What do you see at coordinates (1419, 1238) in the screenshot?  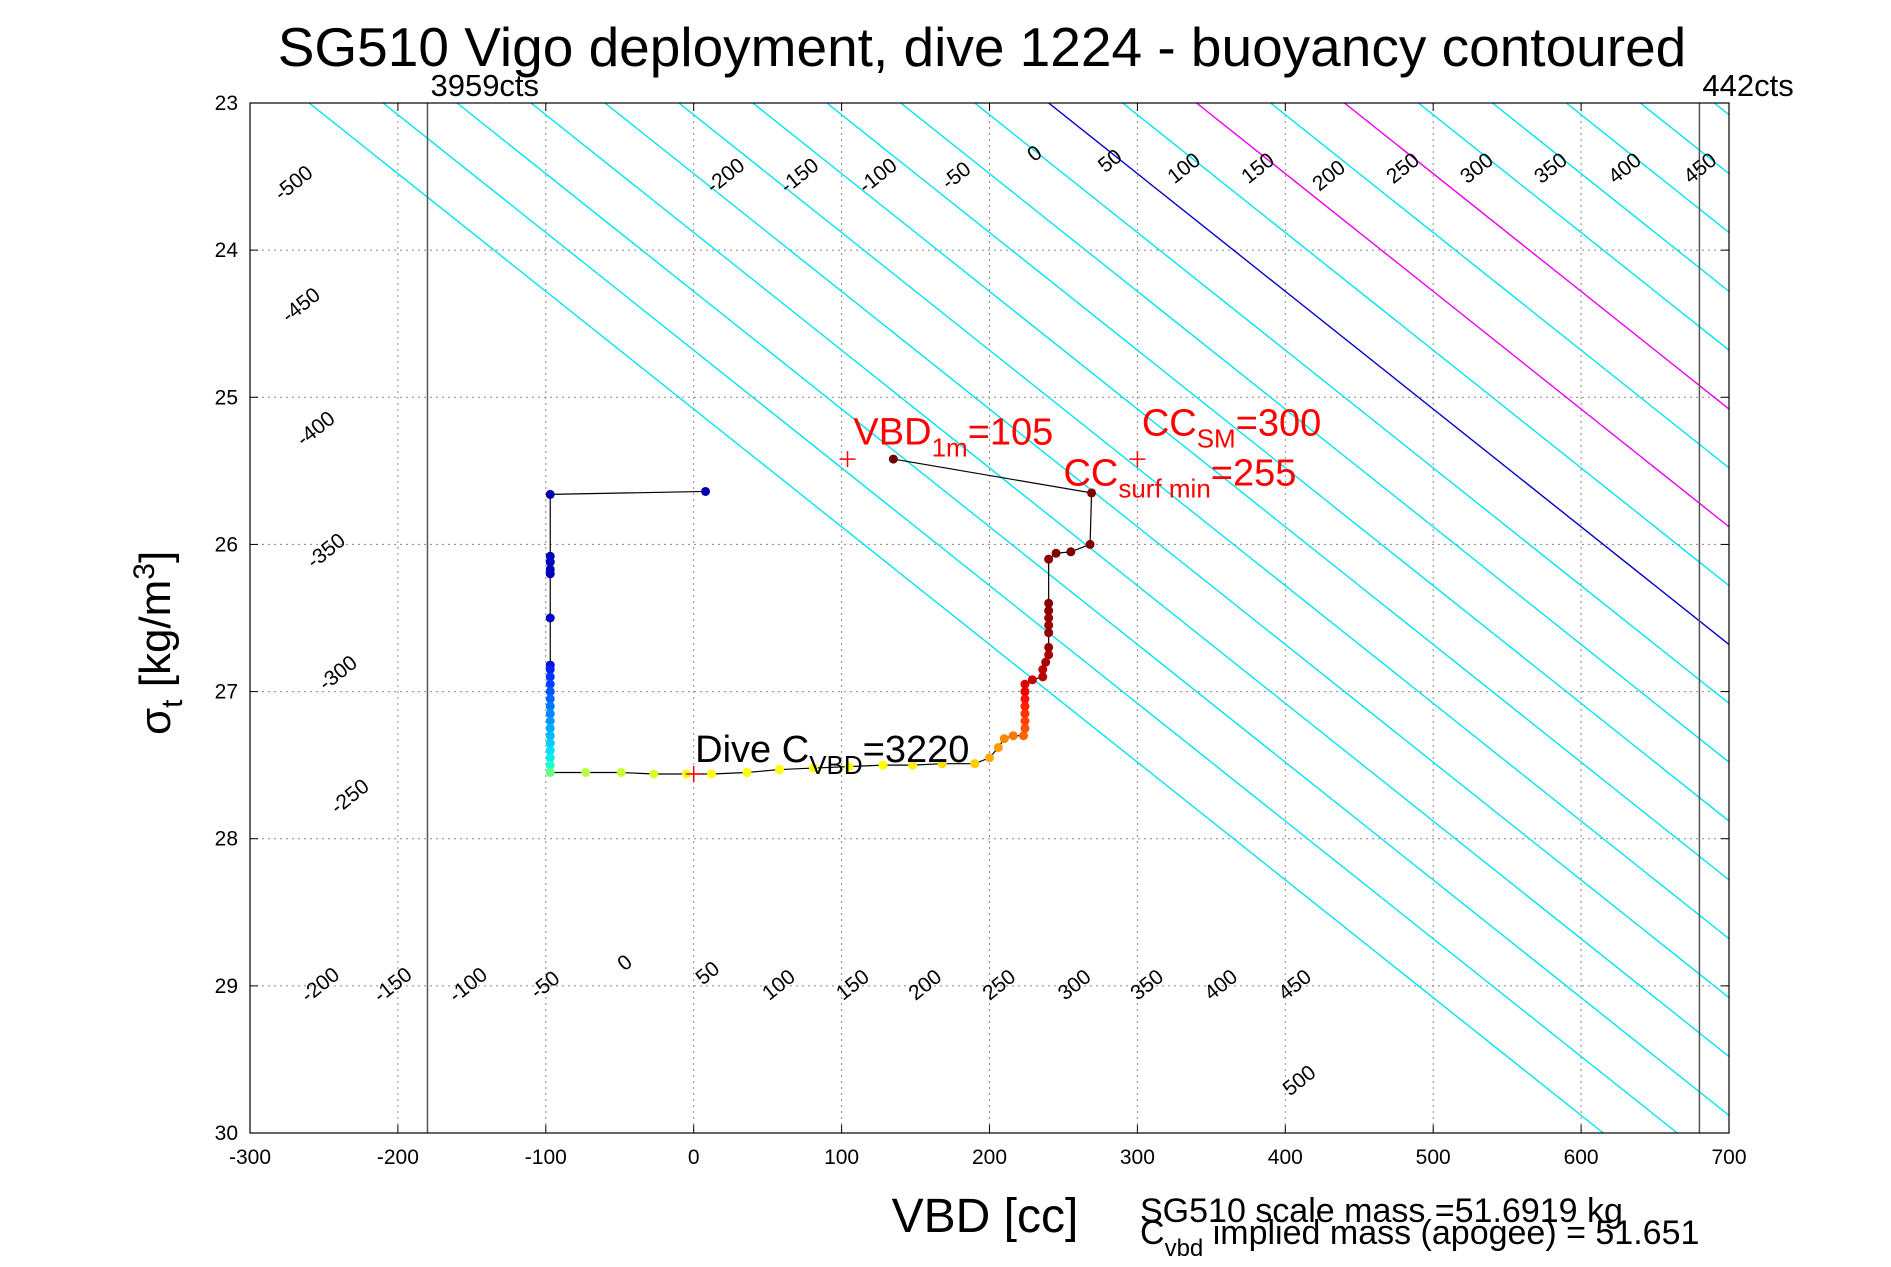 I see `footer-implied-mass: Cvbd implied mass (apogee) = 51.651` at bounding box center [1419, 1238].